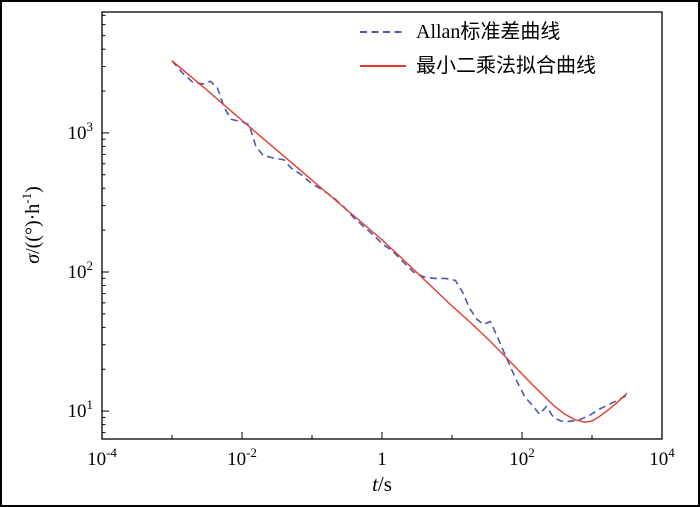 This screenshot has height=507, width=700. I want to click on allan-curve-dashed-line-swatch, so click(383, 32).